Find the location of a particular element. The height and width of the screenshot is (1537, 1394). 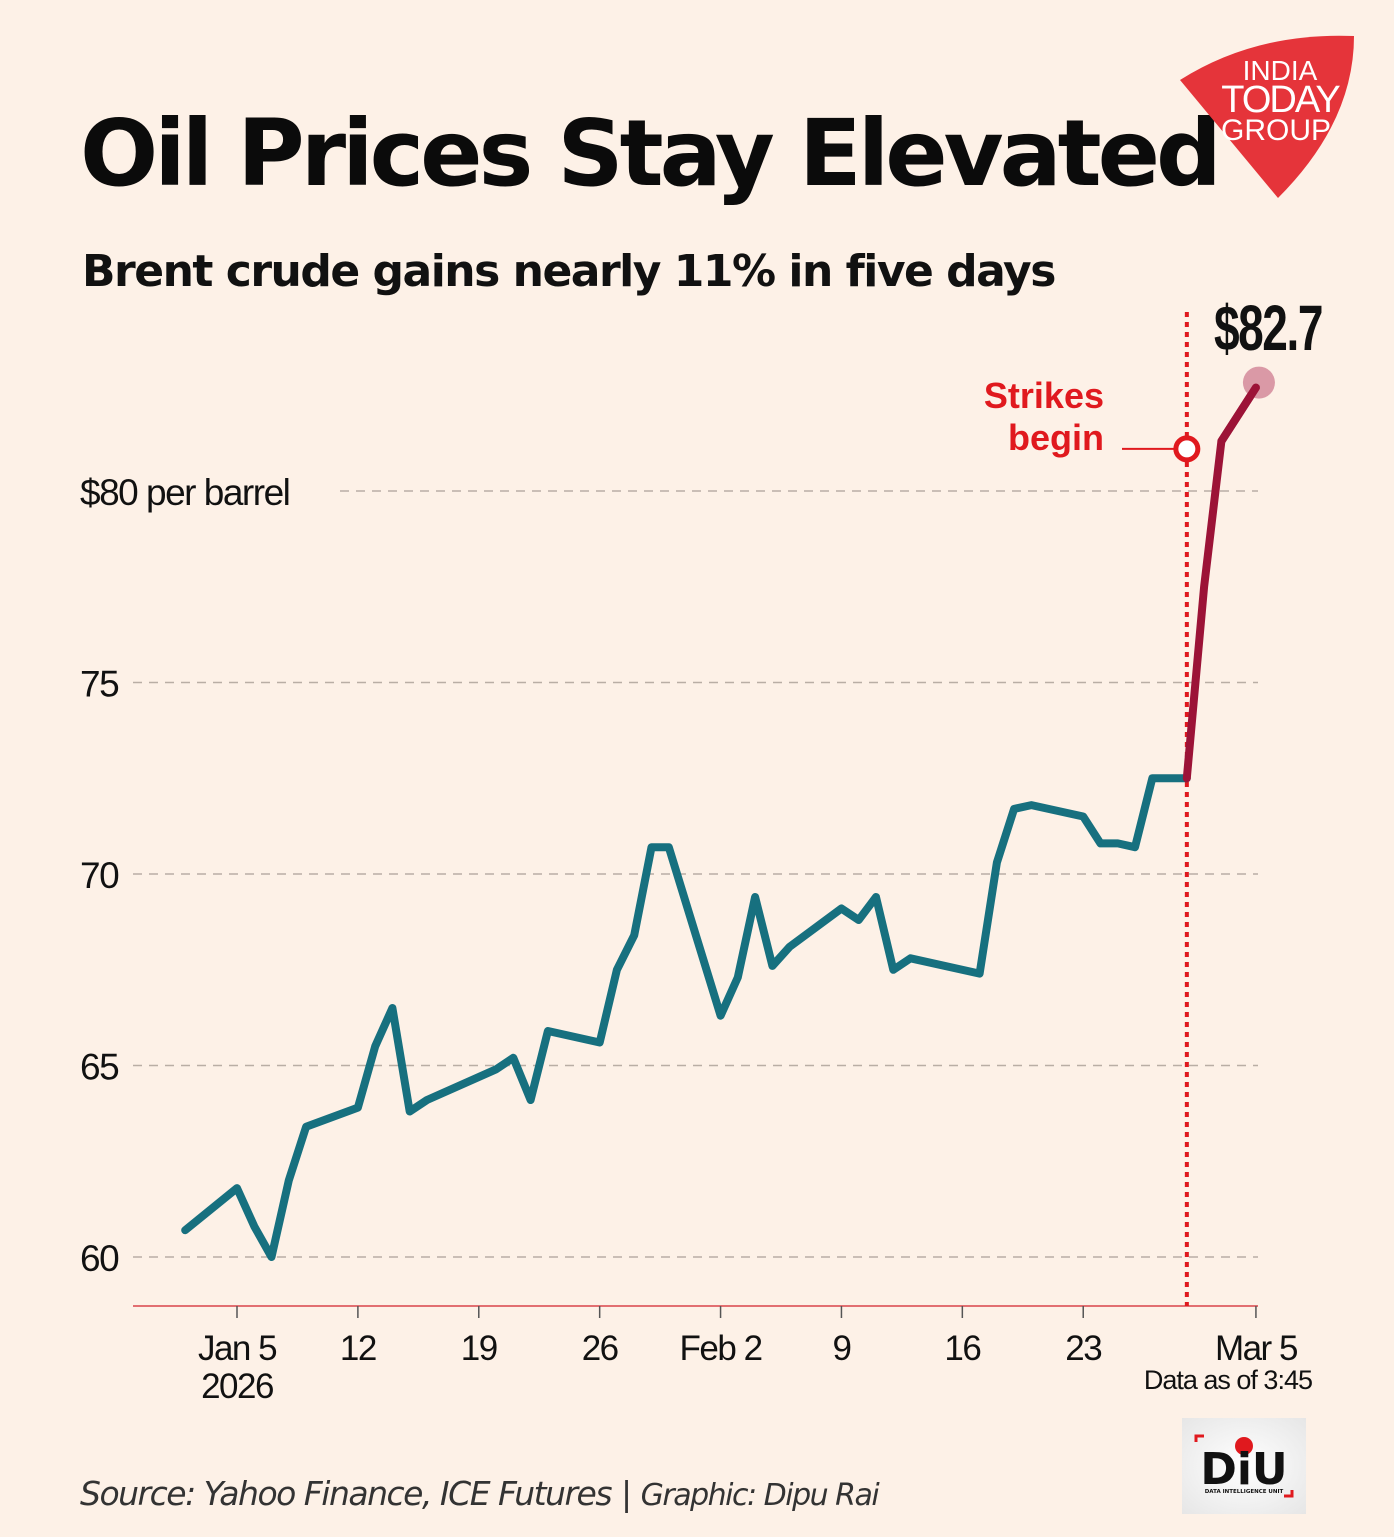

x-tick-label: Feb 2 is located at coordinates (721, 1348).